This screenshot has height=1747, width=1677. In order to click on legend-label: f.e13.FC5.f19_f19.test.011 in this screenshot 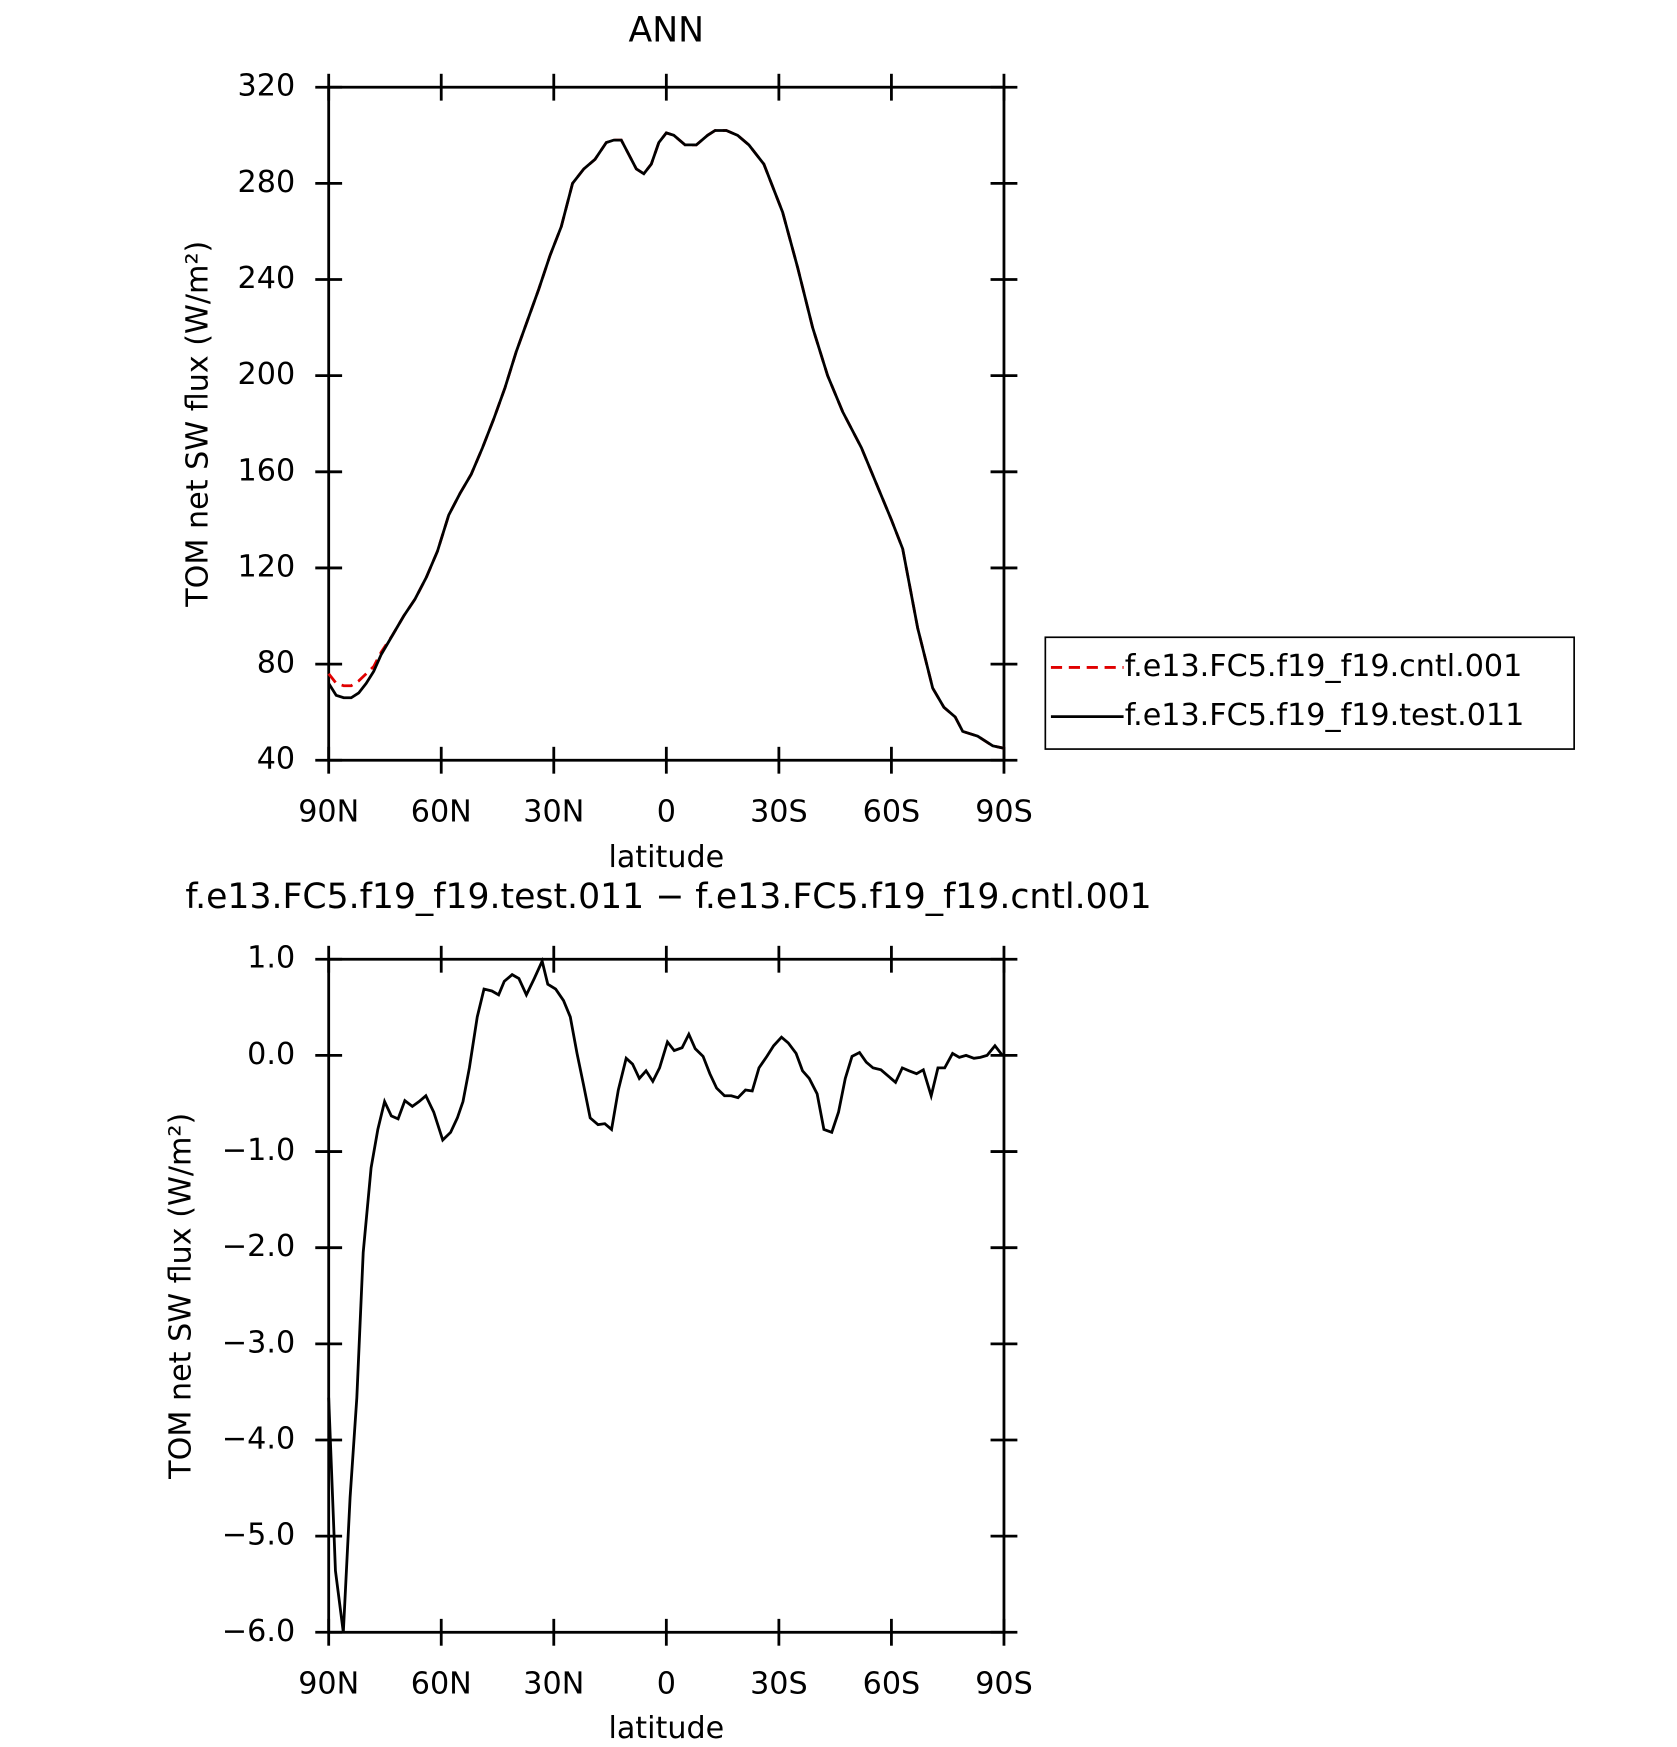, I will do `click(1325, 715)`.